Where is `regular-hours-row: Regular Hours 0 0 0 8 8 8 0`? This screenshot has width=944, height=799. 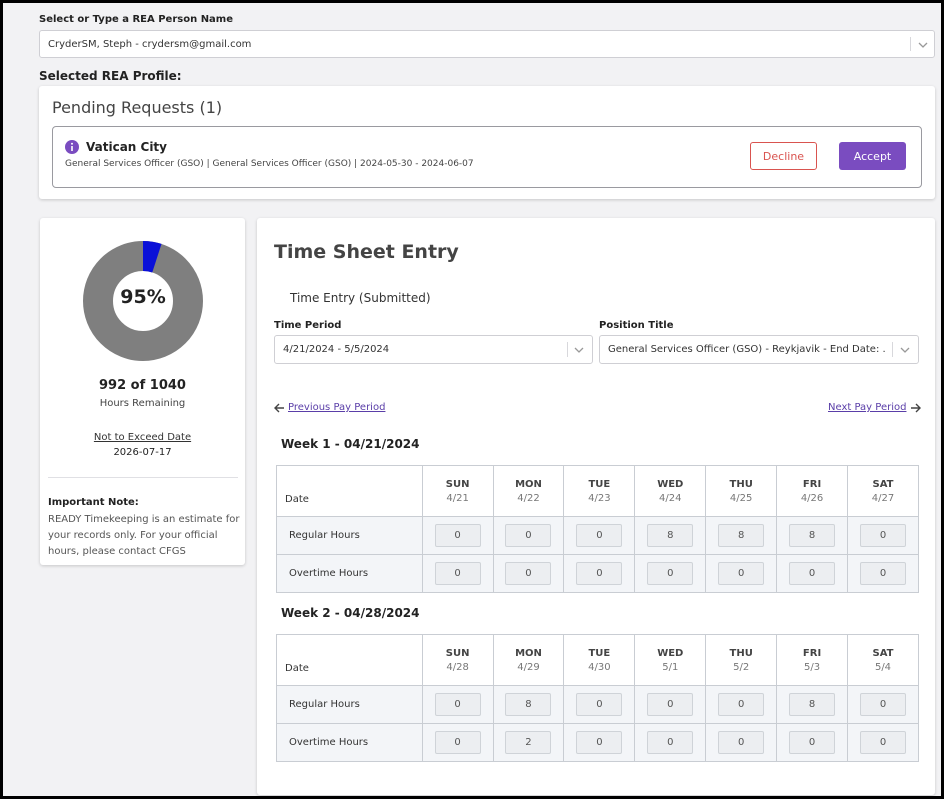
regular-hours-row: Regular Hours 0 0 0 8 8 8 0 is located at coordinates (597, 535).